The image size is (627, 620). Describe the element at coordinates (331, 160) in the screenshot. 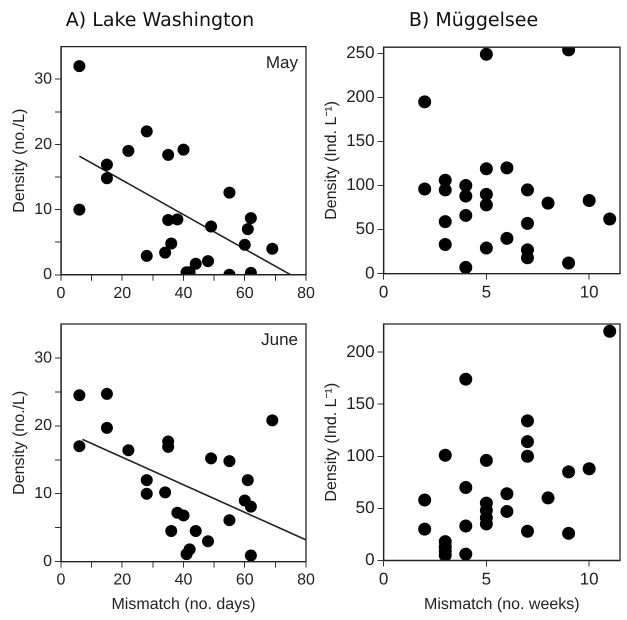

I see `y-axis-title: Density (Ind. L⁻¹)` at that location.